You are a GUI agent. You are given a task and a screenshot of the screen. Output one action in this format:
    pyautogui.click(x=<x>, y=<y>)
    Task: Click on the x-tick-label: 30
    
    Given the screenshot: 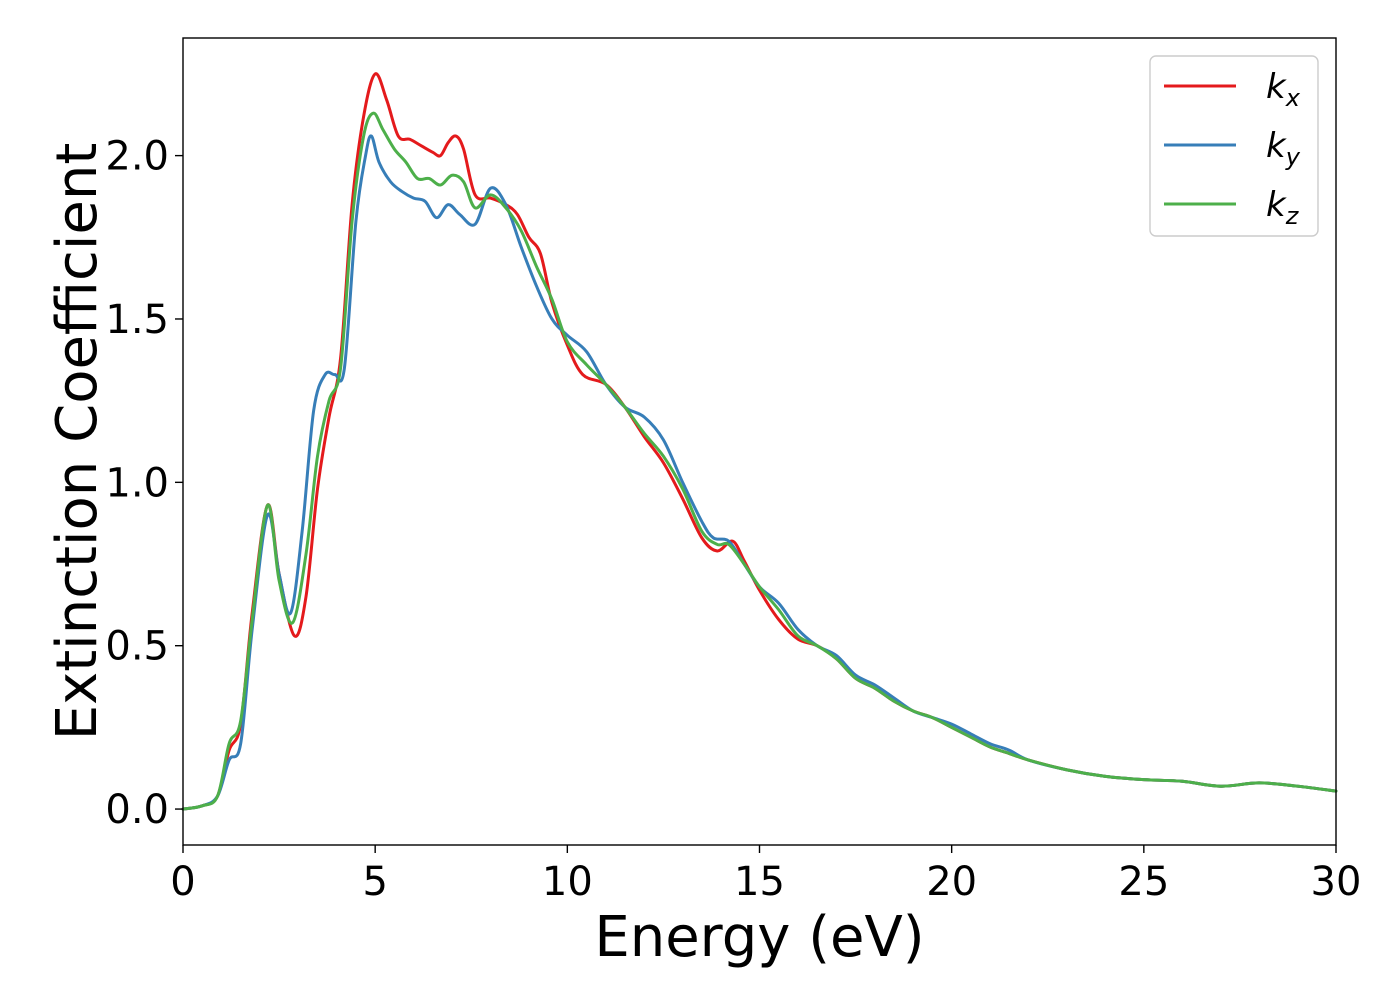 What is the action you would take?
    pyautogui.click(x=1336, y=882)
    